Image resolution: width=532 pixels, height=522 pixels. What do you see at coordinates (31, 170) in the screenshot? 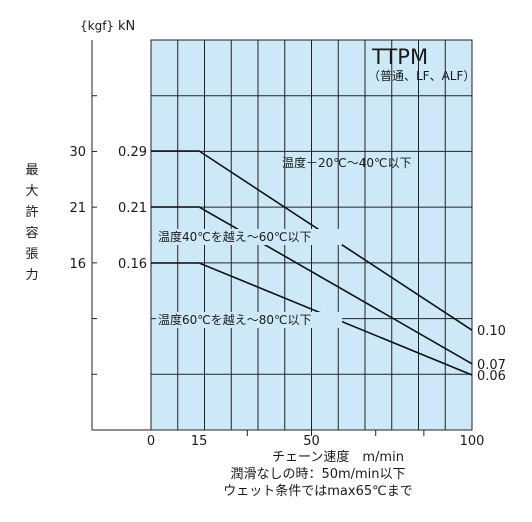
I see `y-axis-label-char: 最` at bounding box center [31, 170].